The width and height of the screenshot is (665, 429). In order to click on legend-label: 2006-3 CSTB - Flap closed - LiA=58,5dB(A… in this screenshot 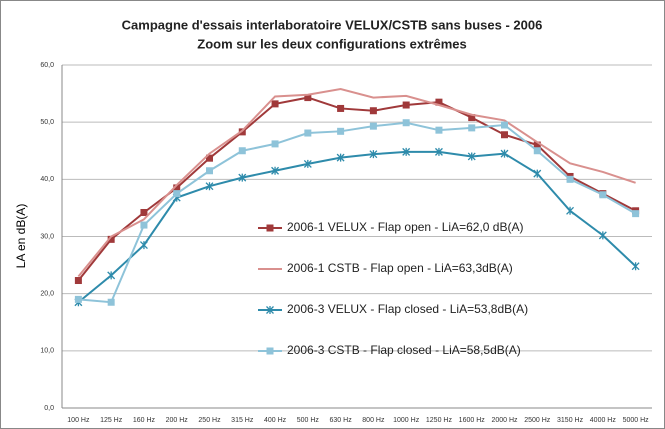, I will do `click(404, 350)`.